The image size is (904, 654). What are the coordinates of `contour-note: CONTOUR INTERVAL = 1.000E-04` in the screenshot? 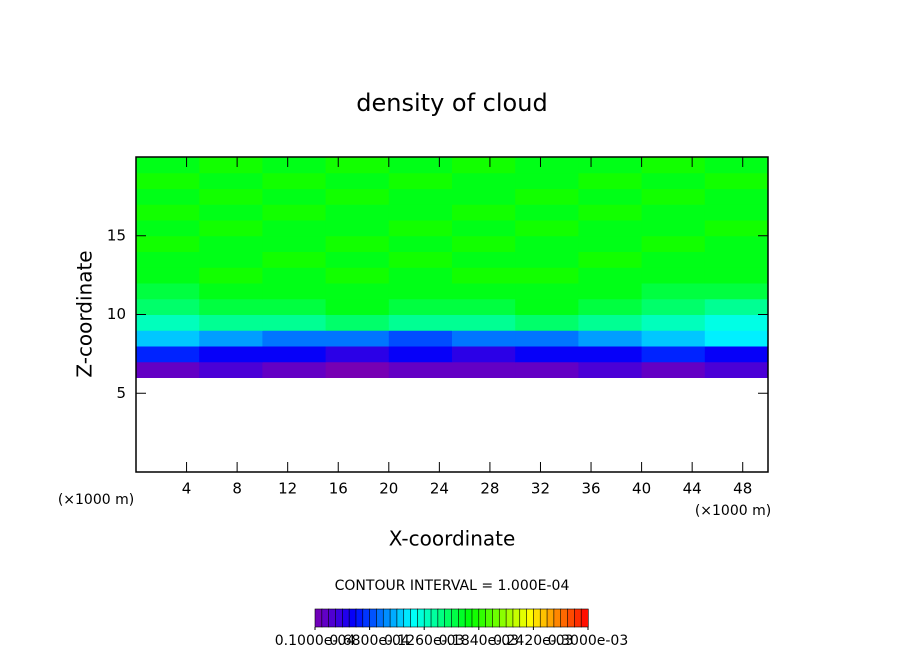 It's located at (452, 586).